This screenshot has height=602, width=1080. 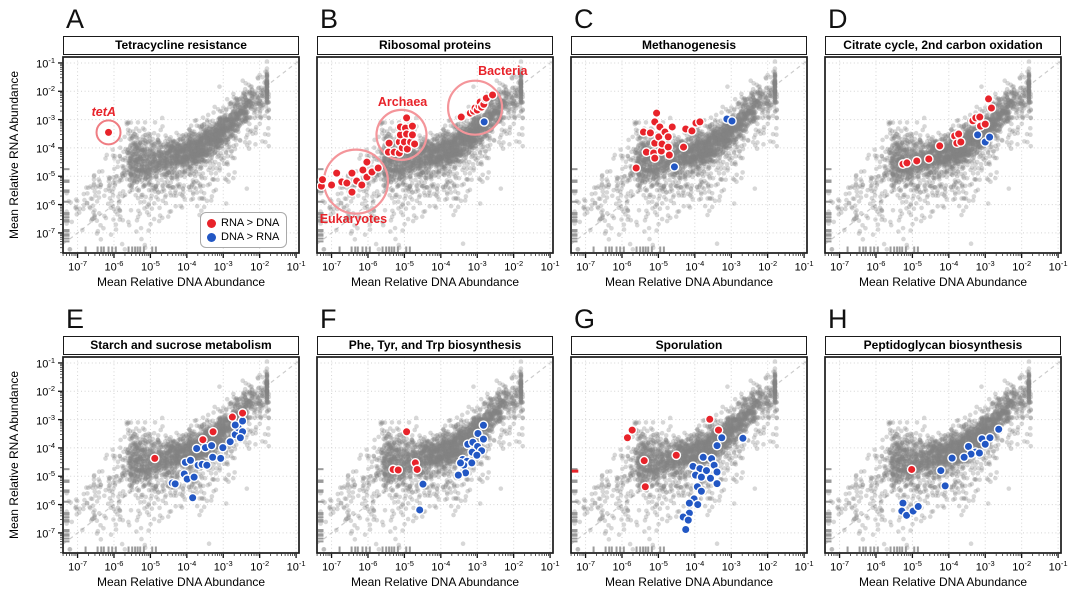 What do you see at coordinates (198, 455) in the screenshot?
I see `plot-overlay-E` at bounding box center [198, 455].